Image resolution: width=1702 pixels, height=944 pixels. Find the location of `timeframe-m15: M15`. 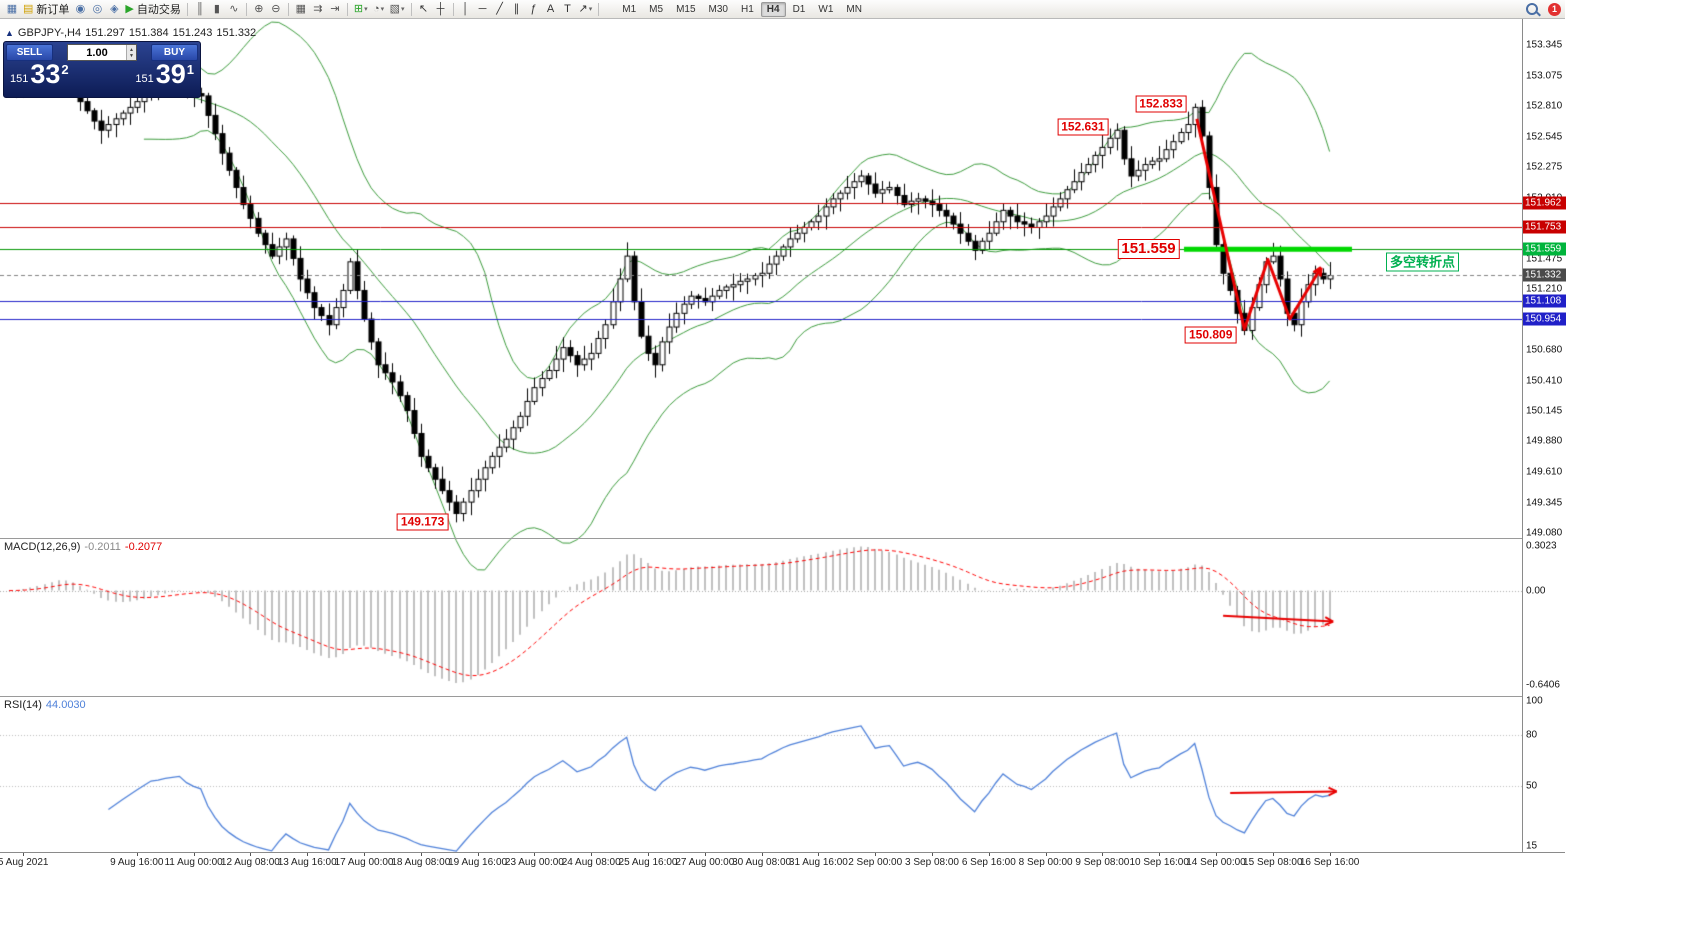

timeframe-m15: M15 is located at coordinates (685, 9).